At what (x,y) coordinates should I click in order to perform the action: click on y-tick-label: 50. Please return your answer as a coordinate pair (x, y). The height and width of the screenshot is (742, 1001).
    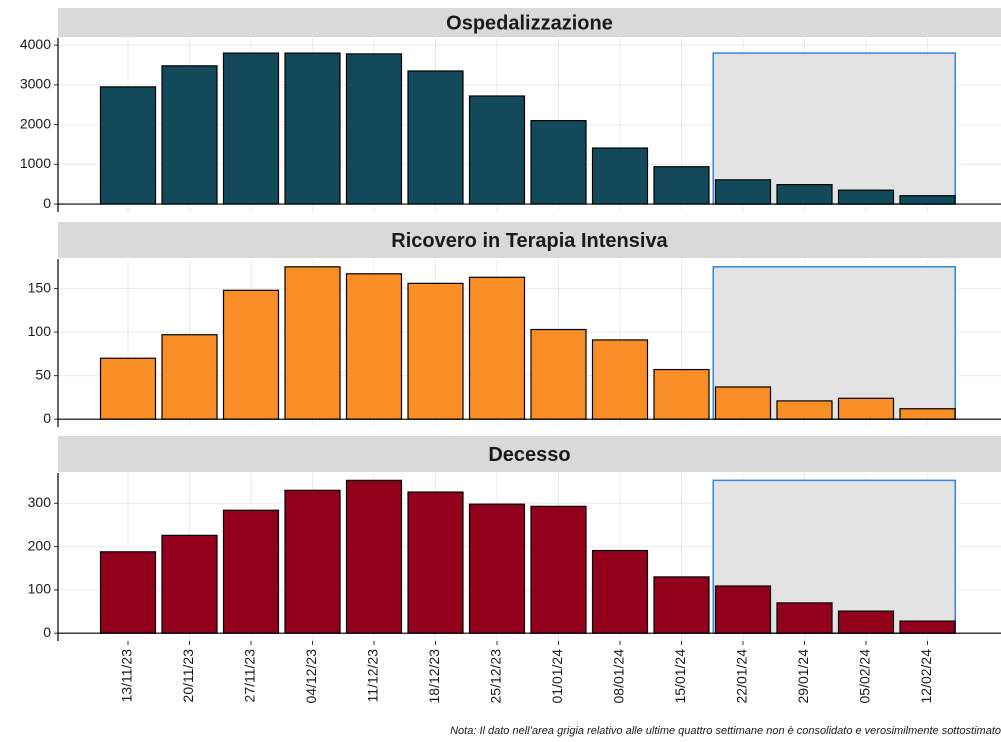
    Looking at the image, I should click on (43, 374).